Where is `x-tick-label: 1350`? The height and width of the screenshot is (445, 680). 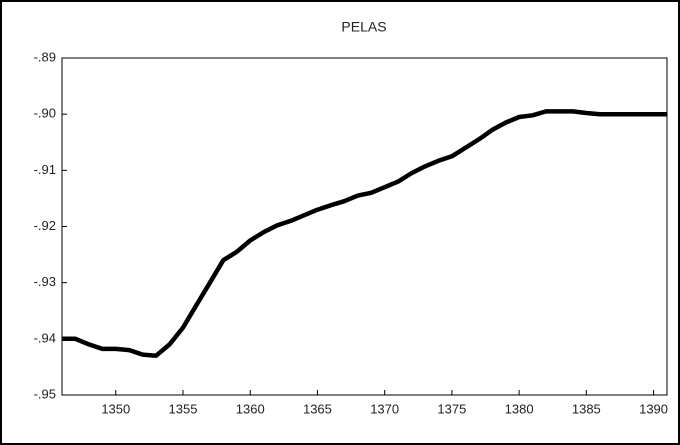 x-tick-label: 1350 is located at coordinates (115, 408).